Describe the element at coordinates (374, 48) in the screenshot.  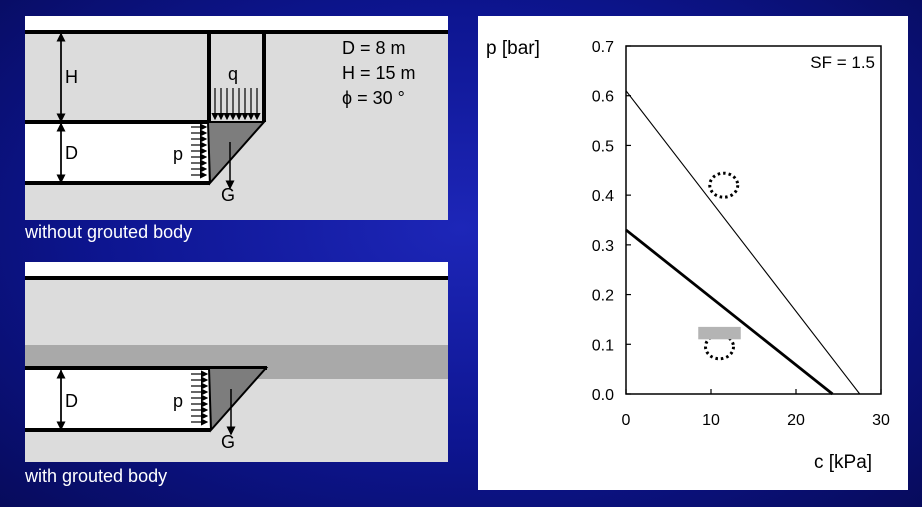
I see `param-d: D = 8 m` at that location.